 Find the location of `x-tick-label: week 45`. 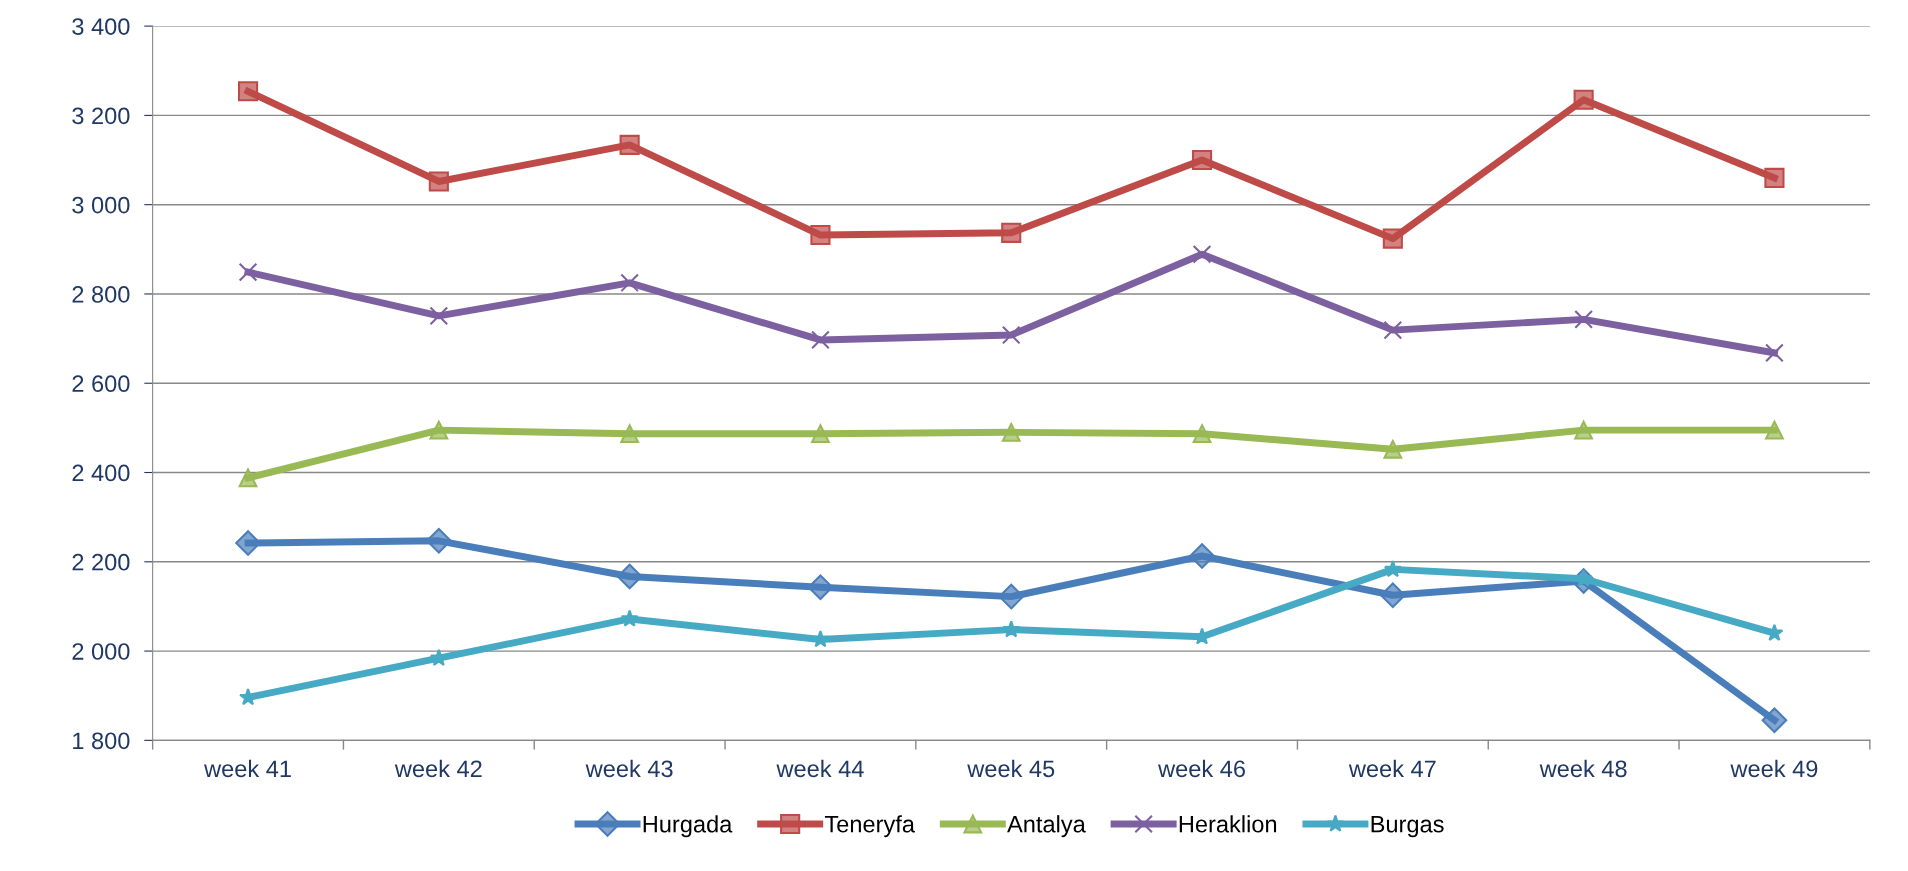

x-tick-label: week 45 is located at coordinates (1011, 768).